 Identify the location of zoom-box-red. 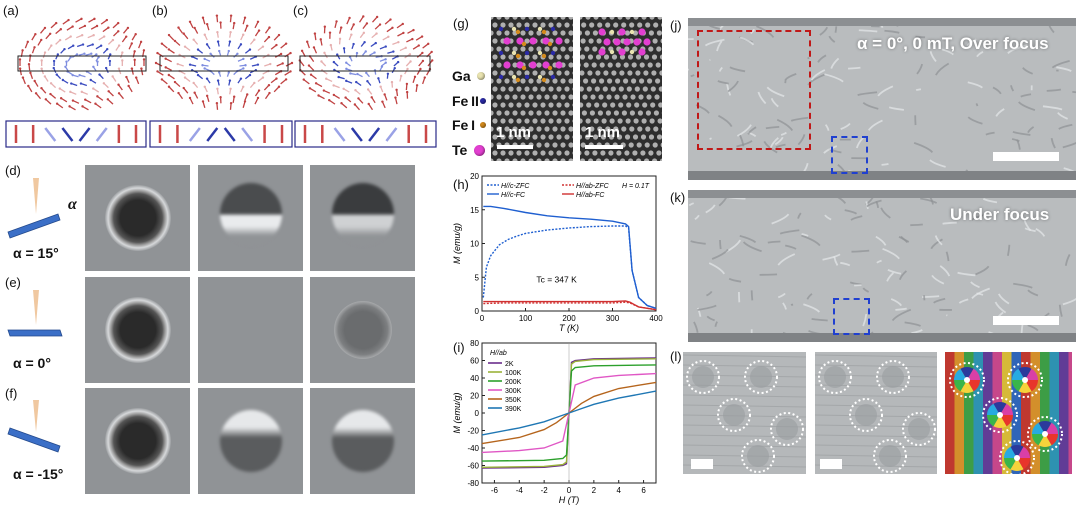
(754, 90).